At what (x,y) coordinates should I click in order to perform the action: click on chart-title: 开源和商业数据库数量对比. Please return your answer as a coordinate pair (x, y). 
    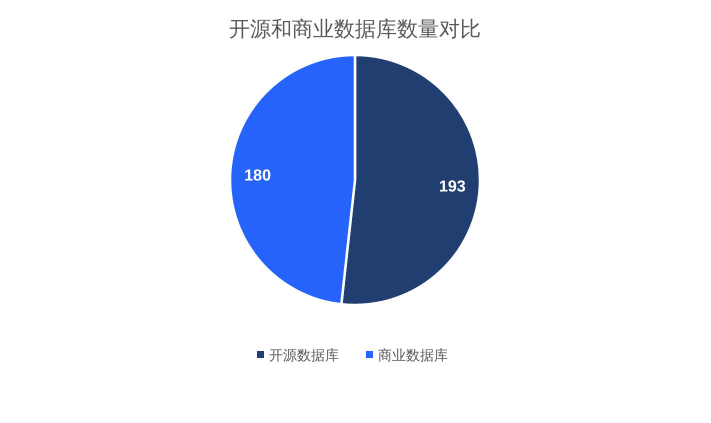
    Looking at the image, I should click on (355, 29).